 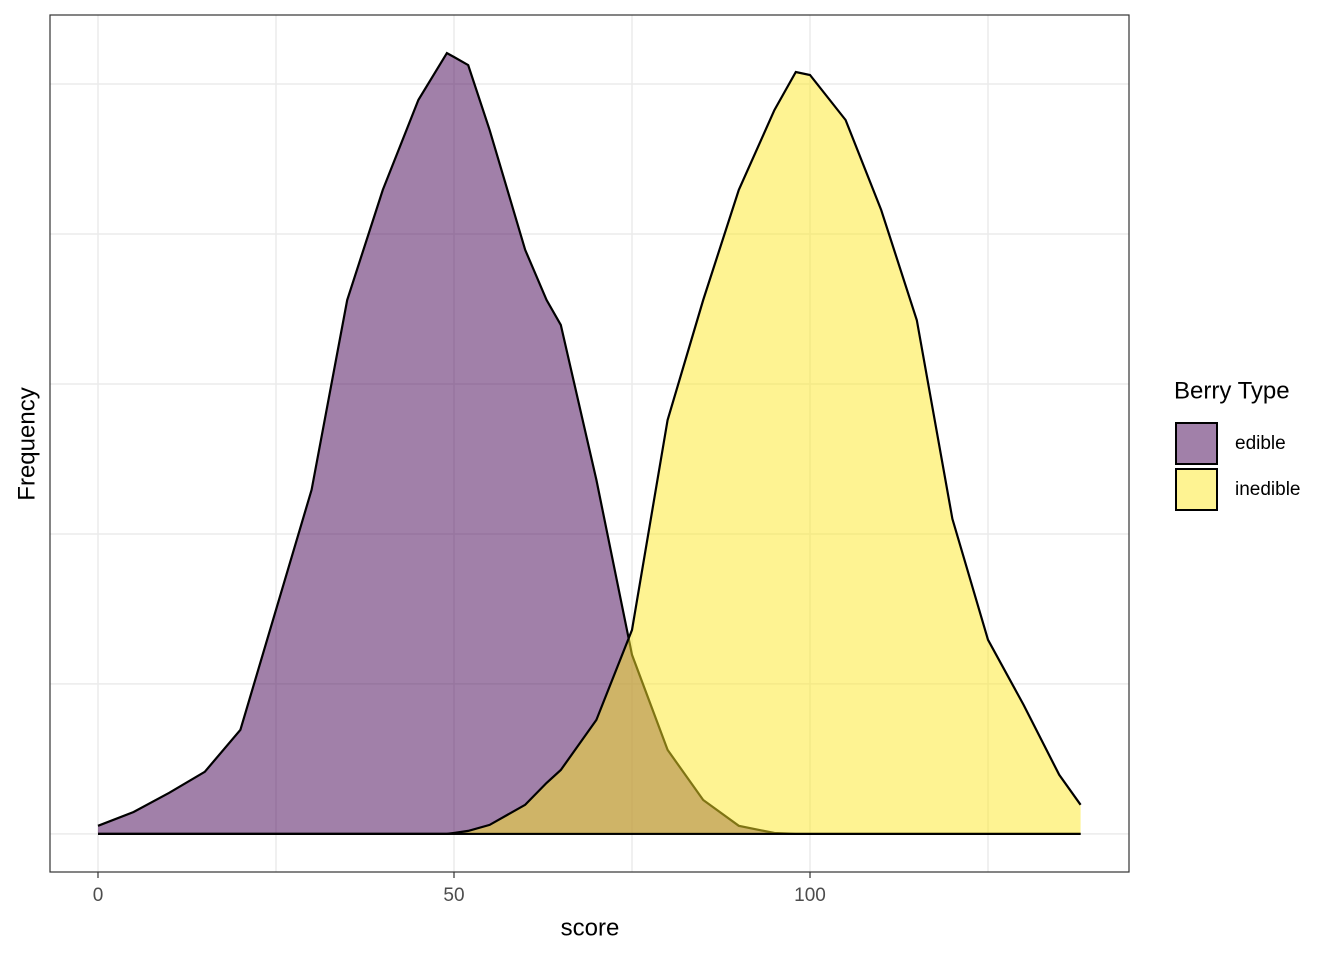 What do you see at coordinates (590, 927) in the screenshot?
I see `x-axis-label: score` at bounding box center [590, 927].